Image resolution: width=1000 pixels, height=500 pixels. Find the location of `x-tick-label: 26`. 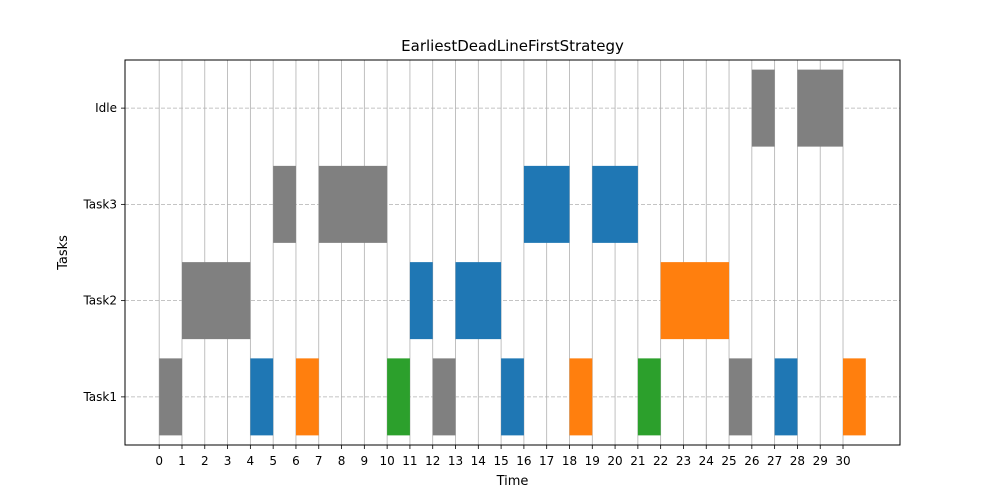

x-tick-label: 26 is located at coordinates (751, 461).